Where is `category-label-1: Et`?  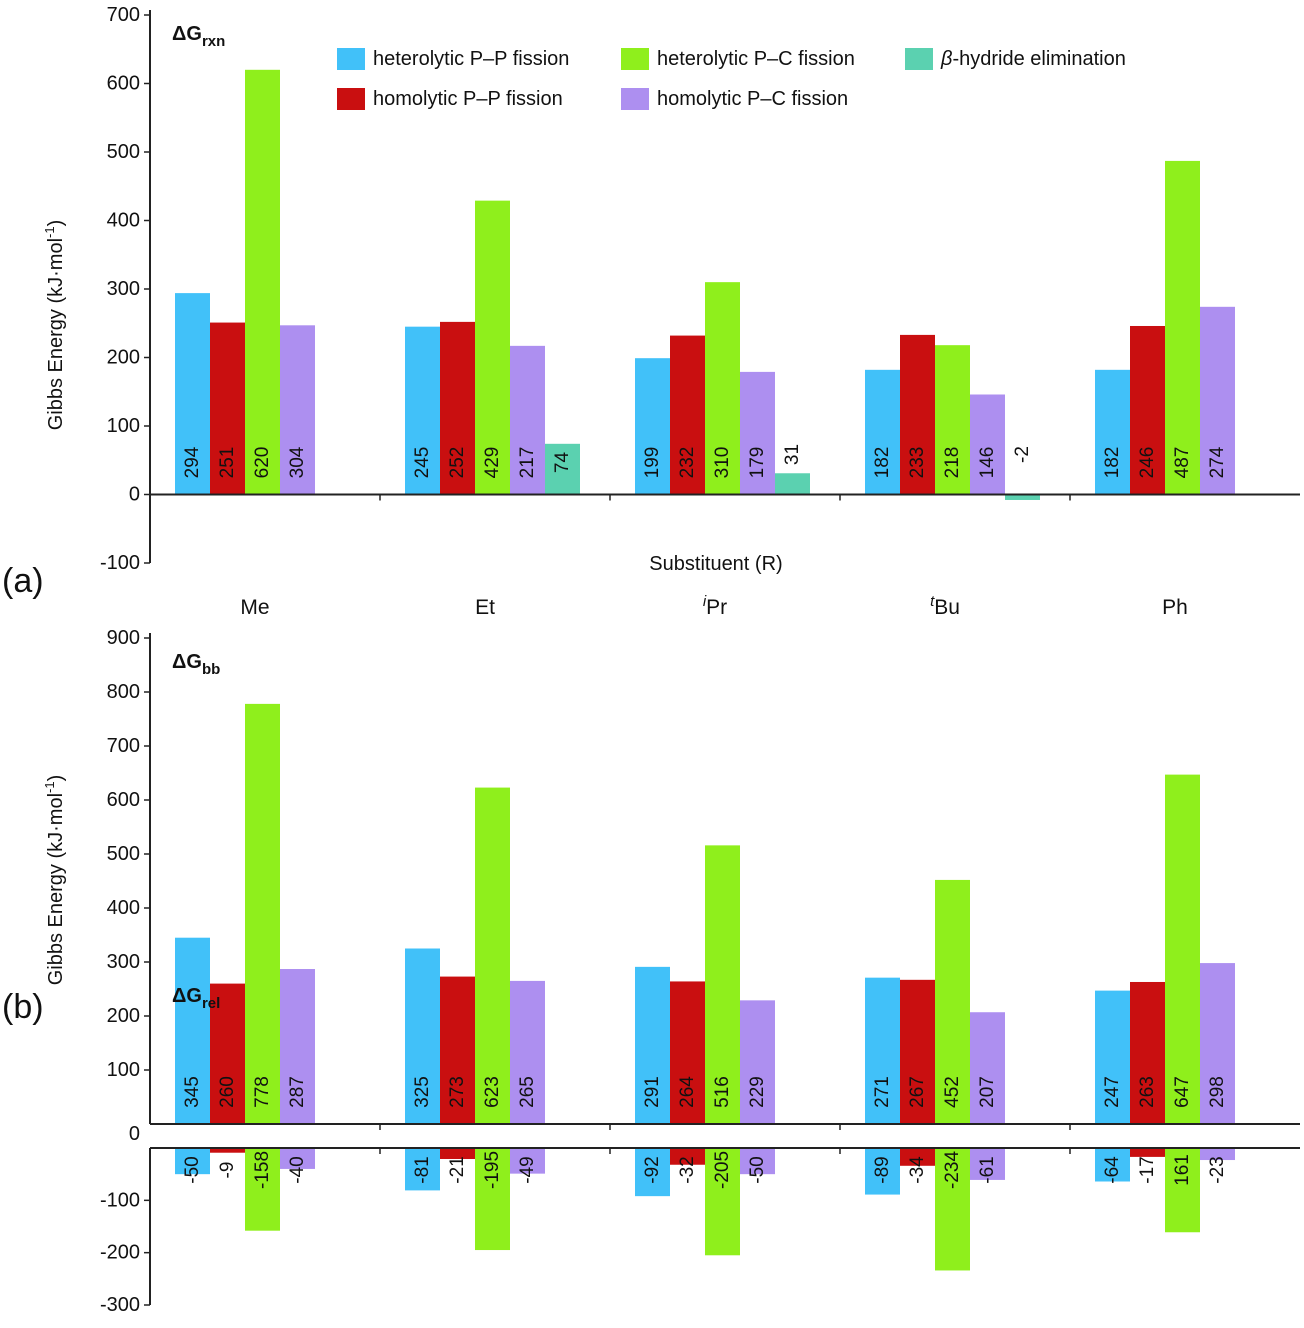 category-label-1: Et is located at coordinates (485, 607).